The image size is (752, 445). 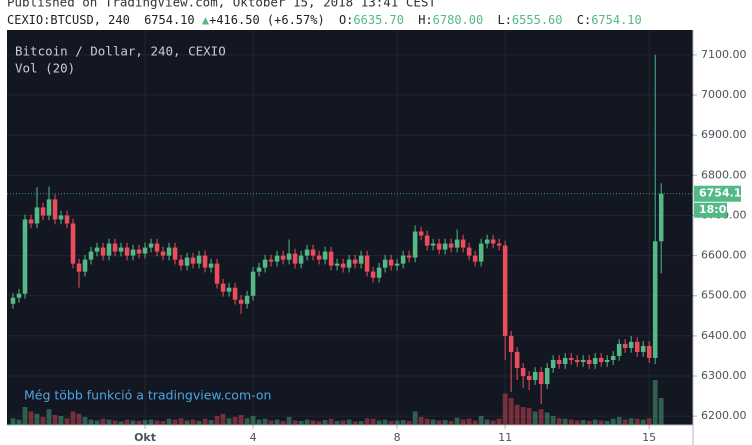 I want to click on y-tick-label: 6400.00, so click(x=724, y=335).